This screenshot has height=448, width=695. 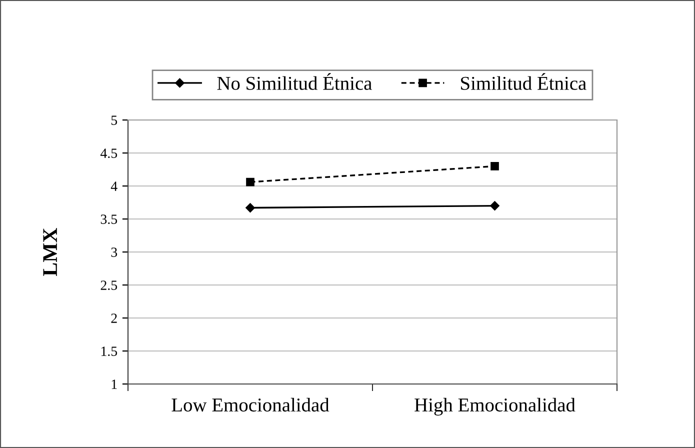 I want to click on legend-label: No Similitud Étnica, so click(x=294, y=81).